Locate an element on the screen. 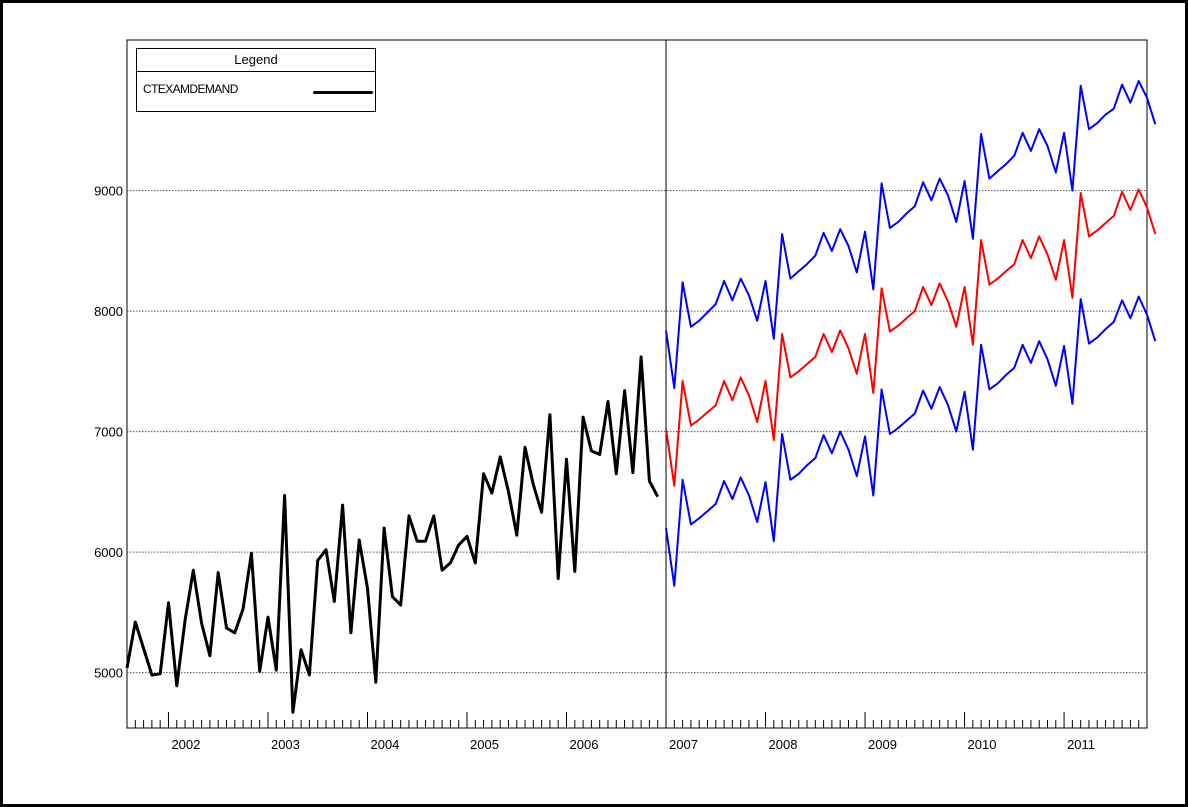 The image size is (1188, 807). legend: Legend CTEXAMDEMAND is located at coordinates (256, 80).